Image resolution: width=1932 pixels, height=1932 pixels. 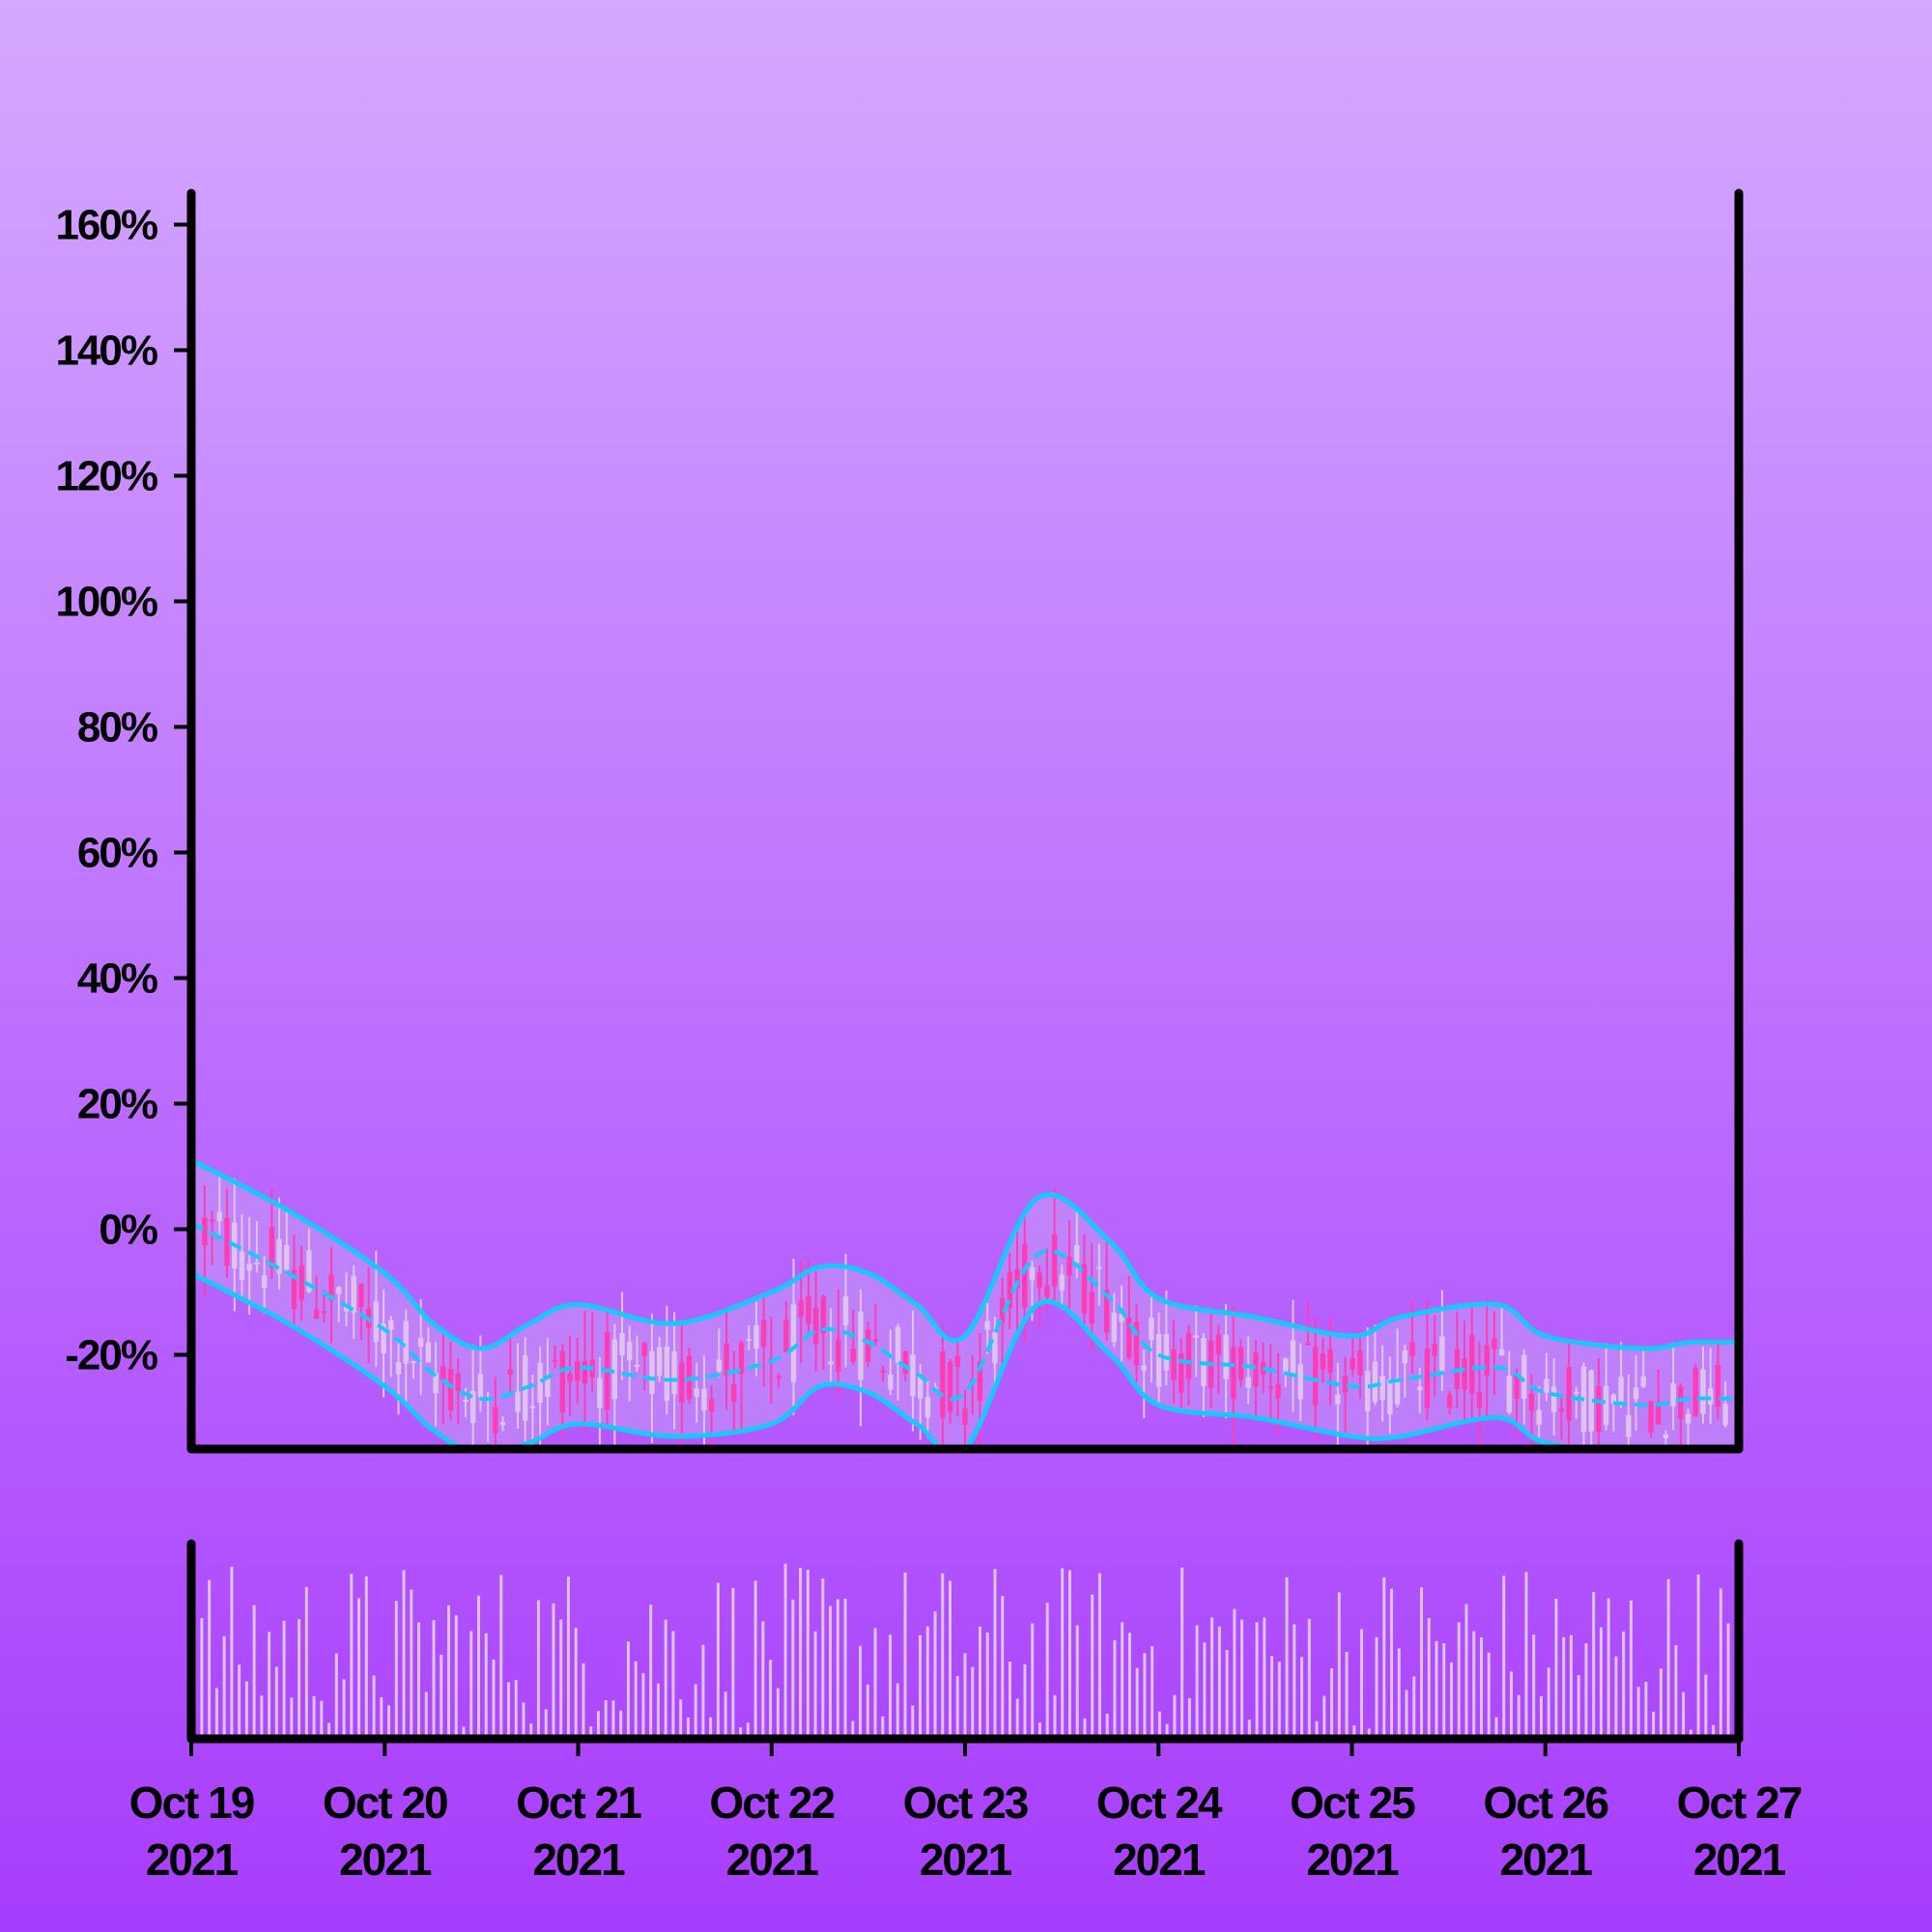 I want to click on x-tick-label-date: Oct 19, so click(x=191, y=1802).